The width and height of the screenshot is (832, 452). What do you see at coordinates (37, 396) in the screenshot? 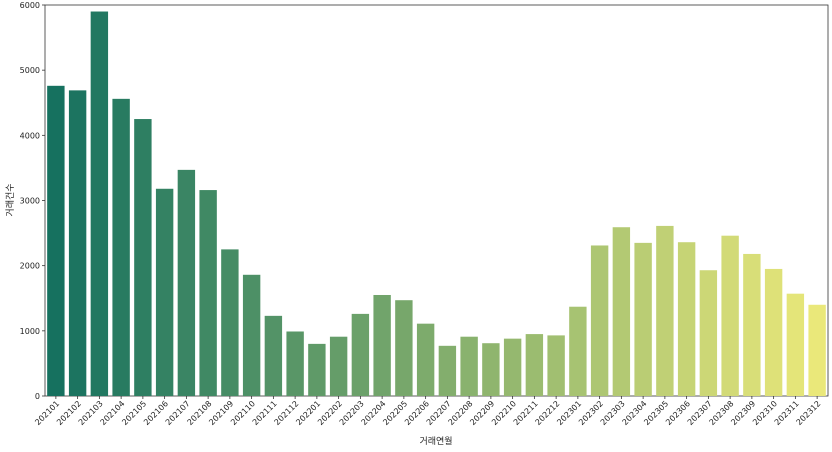
I see `y-tick-label: 0` at bounding box center [37, 396].